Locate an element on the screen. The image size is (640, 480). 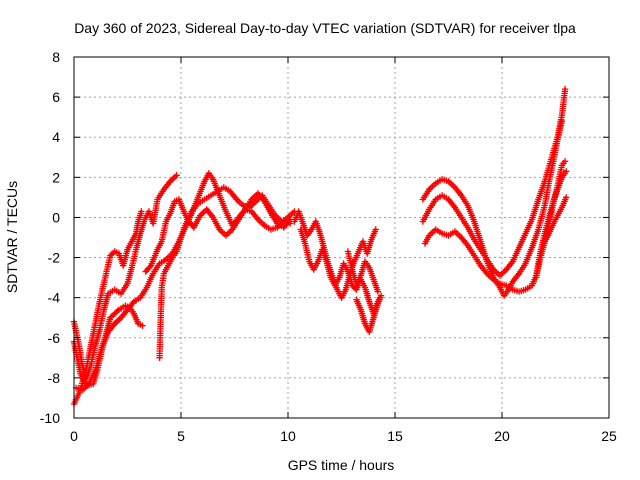
x-tick-label: 20 is located at coordinates (502, 436).